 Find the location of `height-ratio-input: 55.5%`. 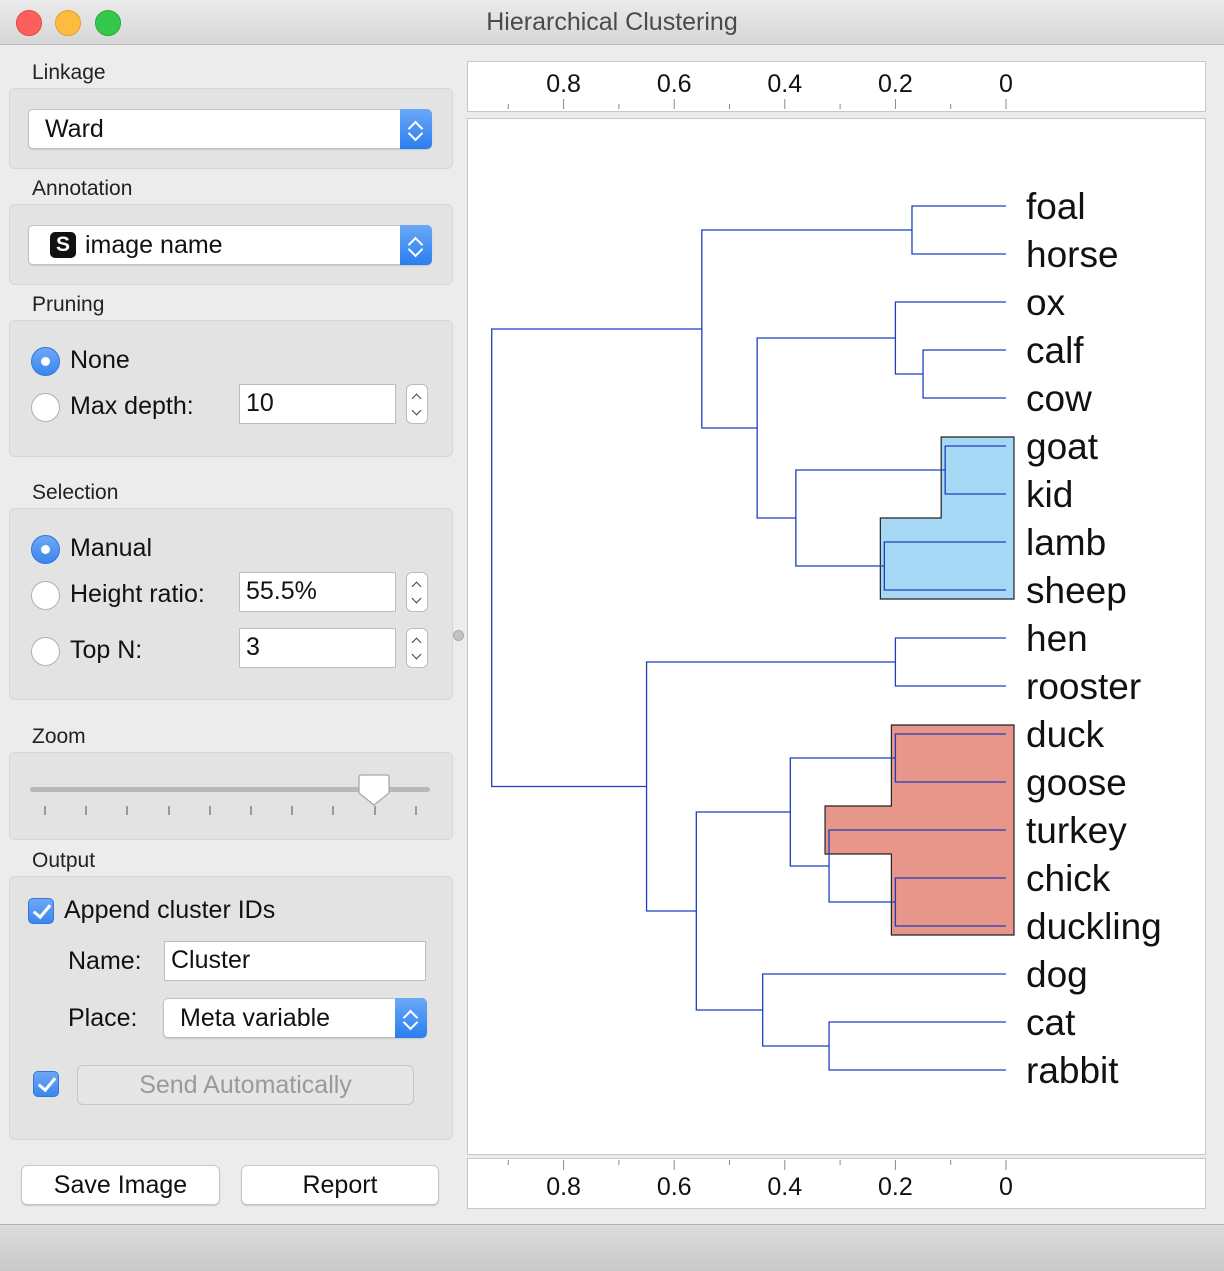

height-ratio-input: 55.5% is located at coordinates (317, 592).